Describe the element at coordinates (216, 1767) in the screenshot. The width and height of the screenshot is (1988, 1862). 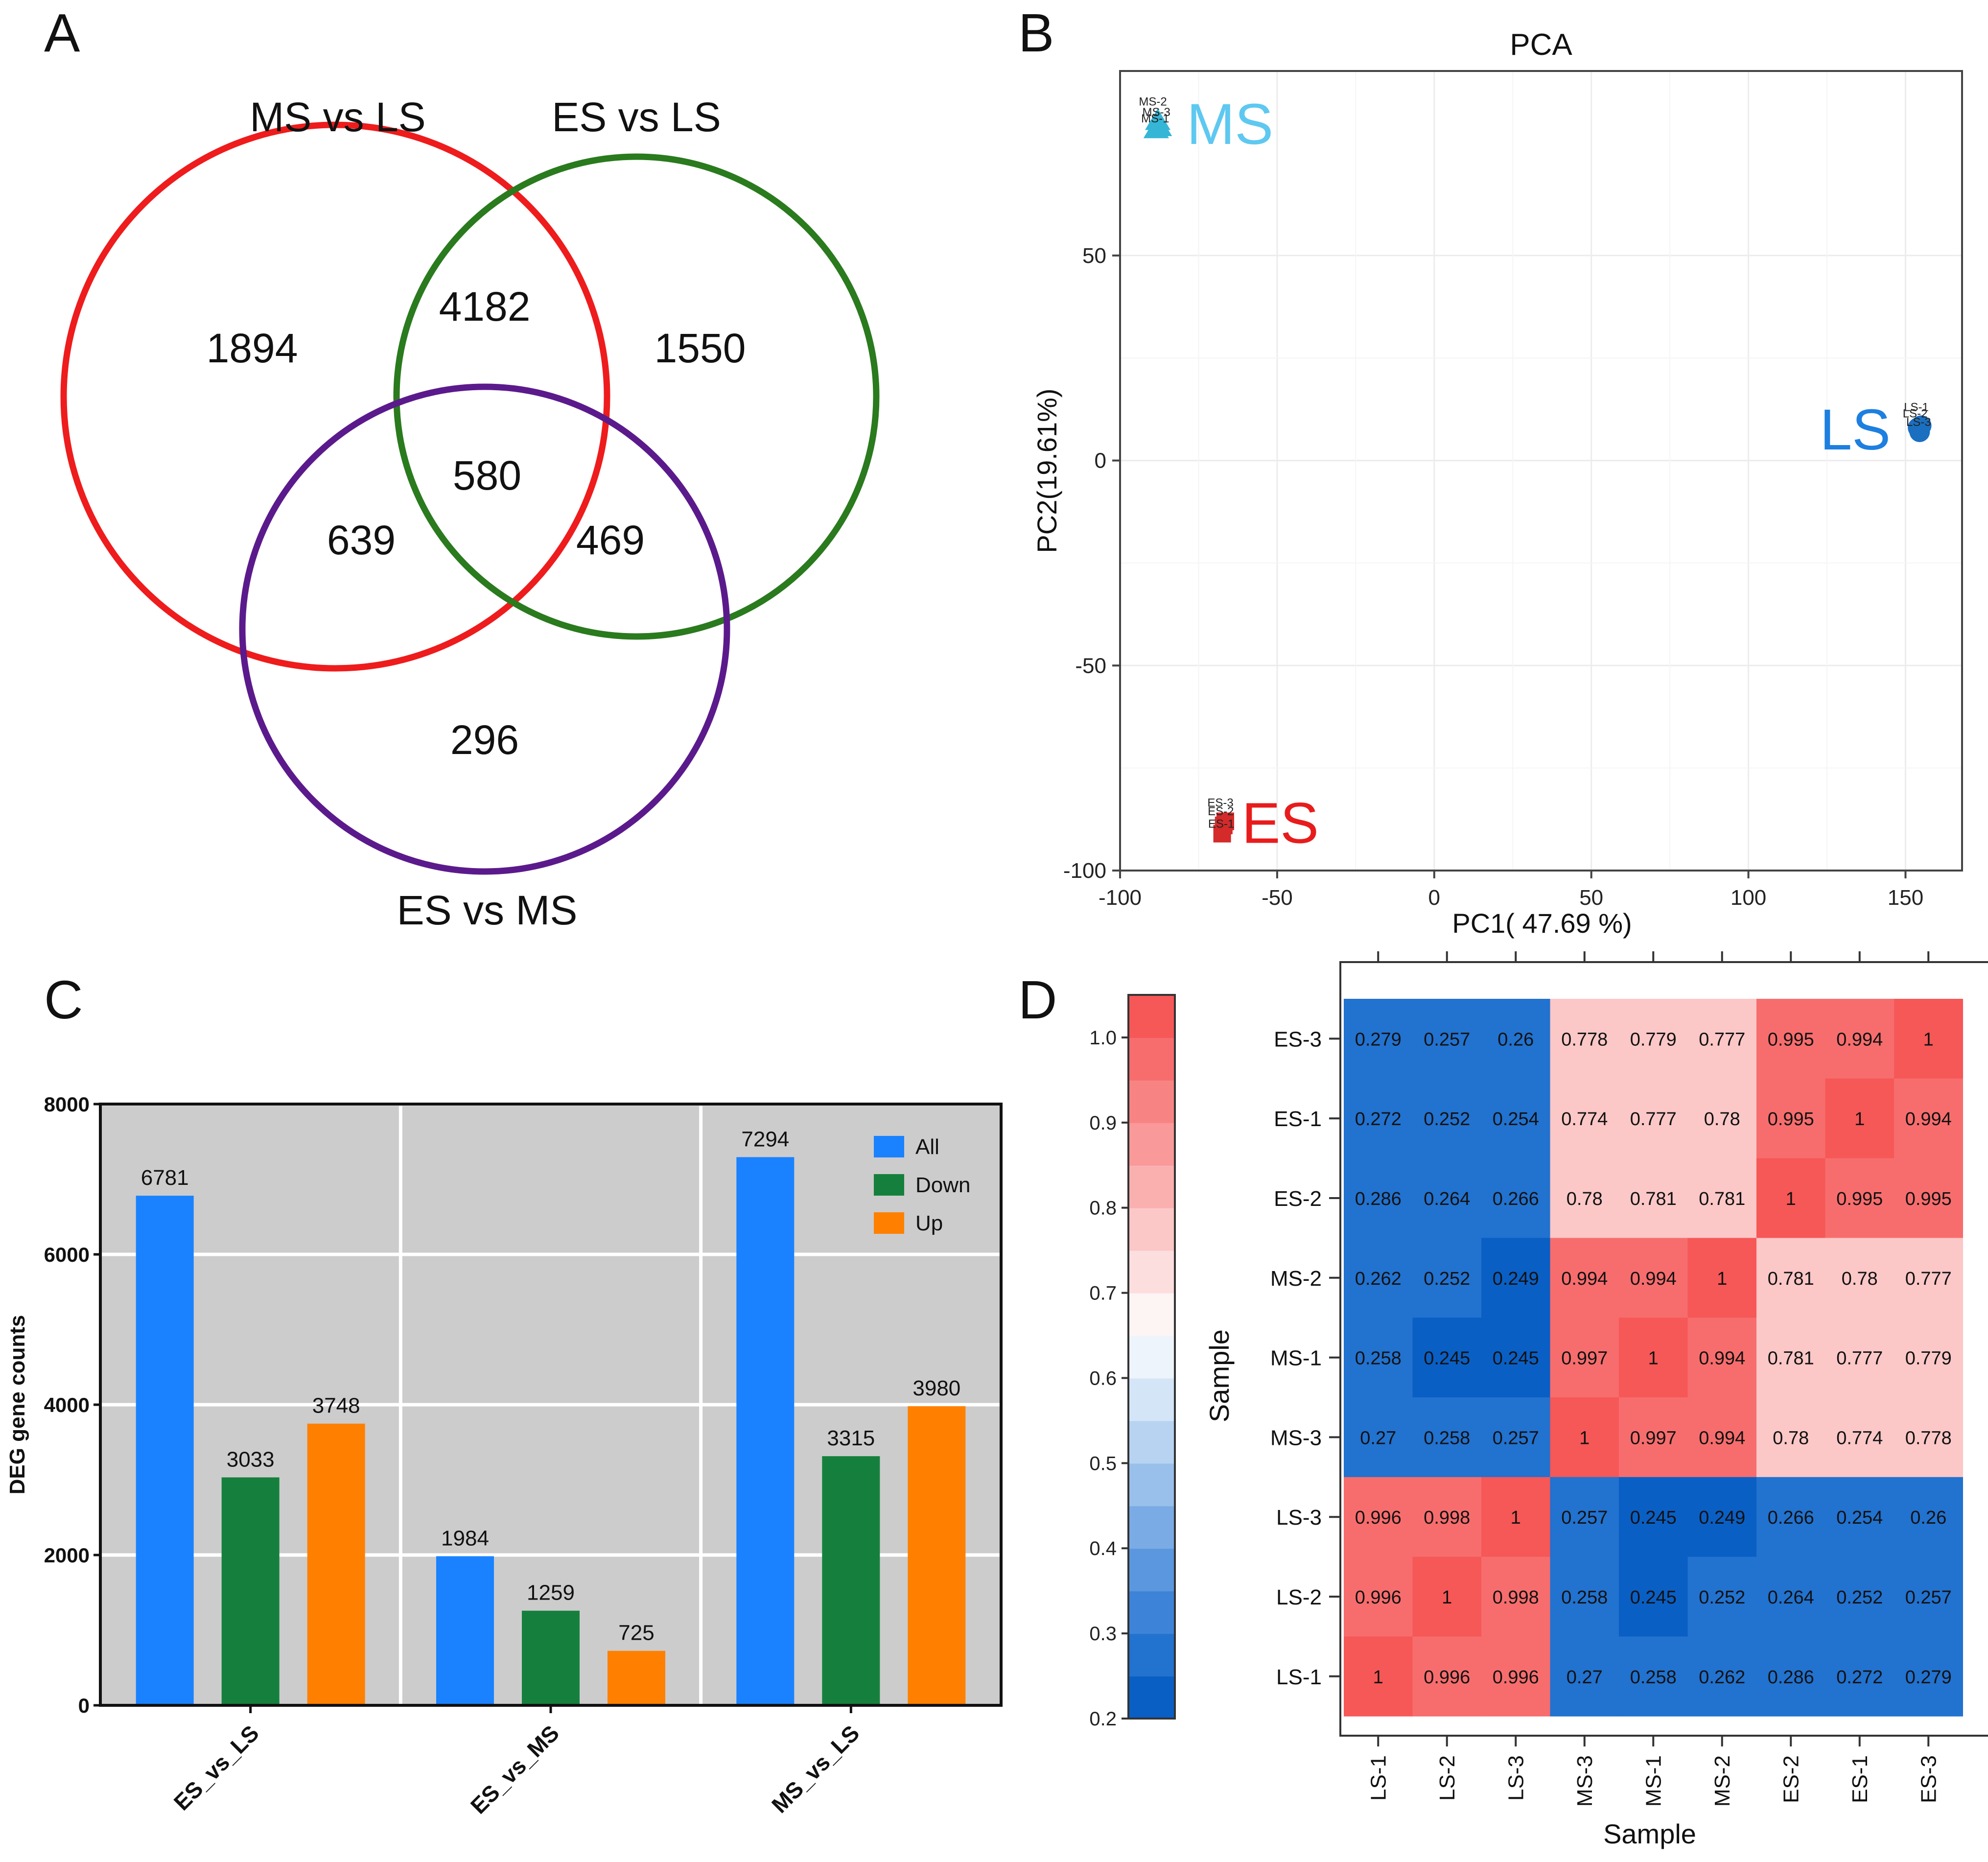
I see `bar-category-label: ES_vs_LS` at that location.